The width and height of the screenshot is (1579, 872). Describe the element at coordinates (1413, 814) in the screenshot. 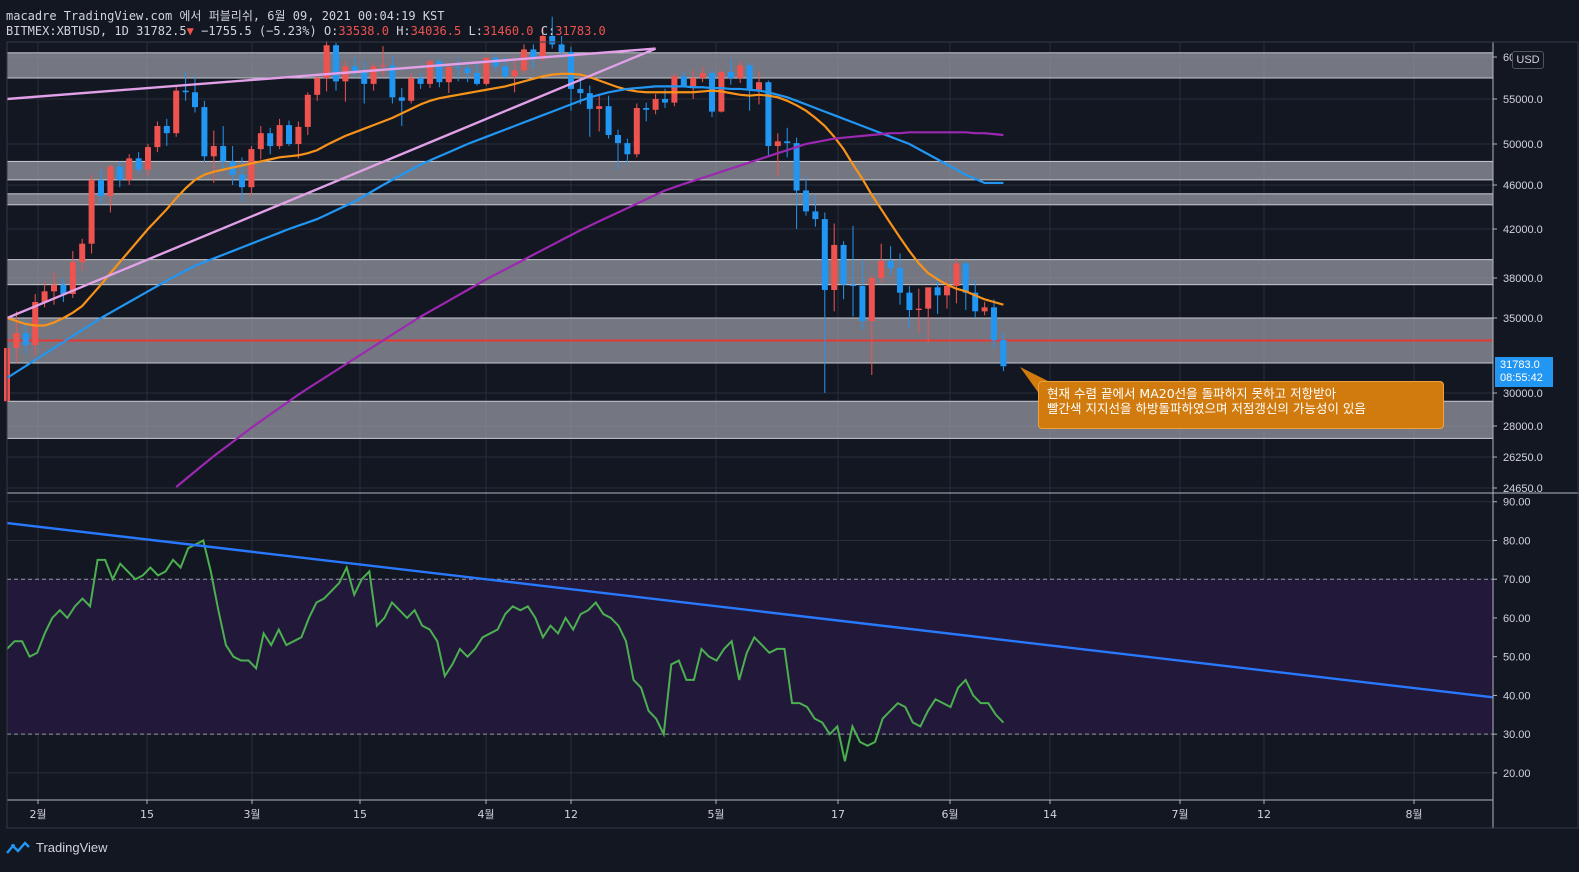

I see `x-tick-label: 8월` at that location.